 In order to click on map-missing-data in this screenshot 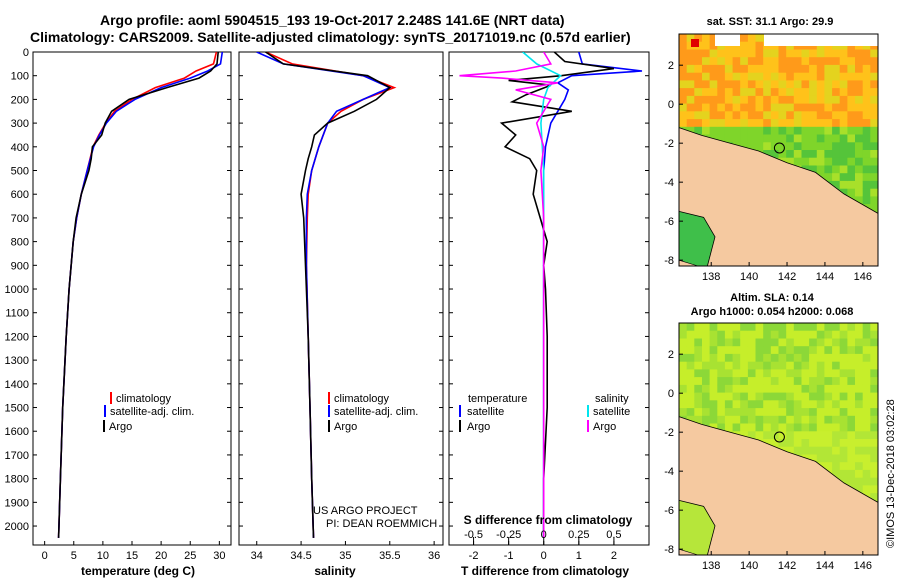, I will do `click(821, 40)`.